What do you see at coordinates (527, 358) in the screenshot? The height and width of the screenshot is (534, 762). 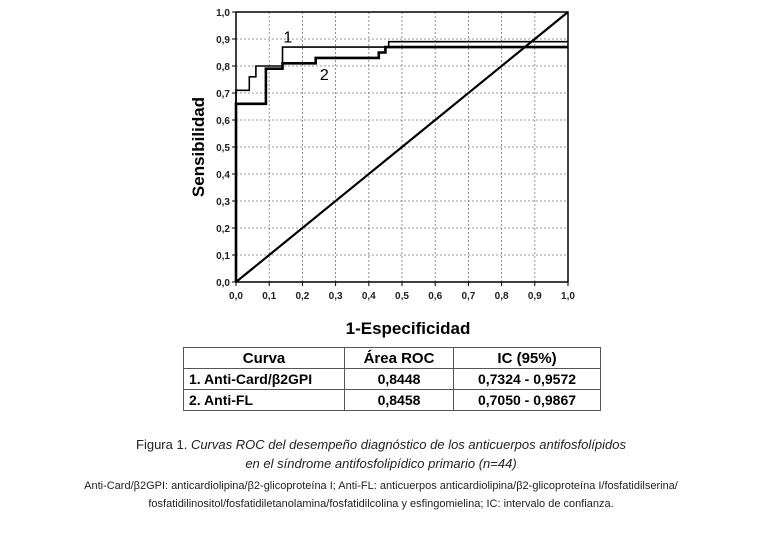 I see `header-ic: IC (95%)` at bounding box center [527, 358].